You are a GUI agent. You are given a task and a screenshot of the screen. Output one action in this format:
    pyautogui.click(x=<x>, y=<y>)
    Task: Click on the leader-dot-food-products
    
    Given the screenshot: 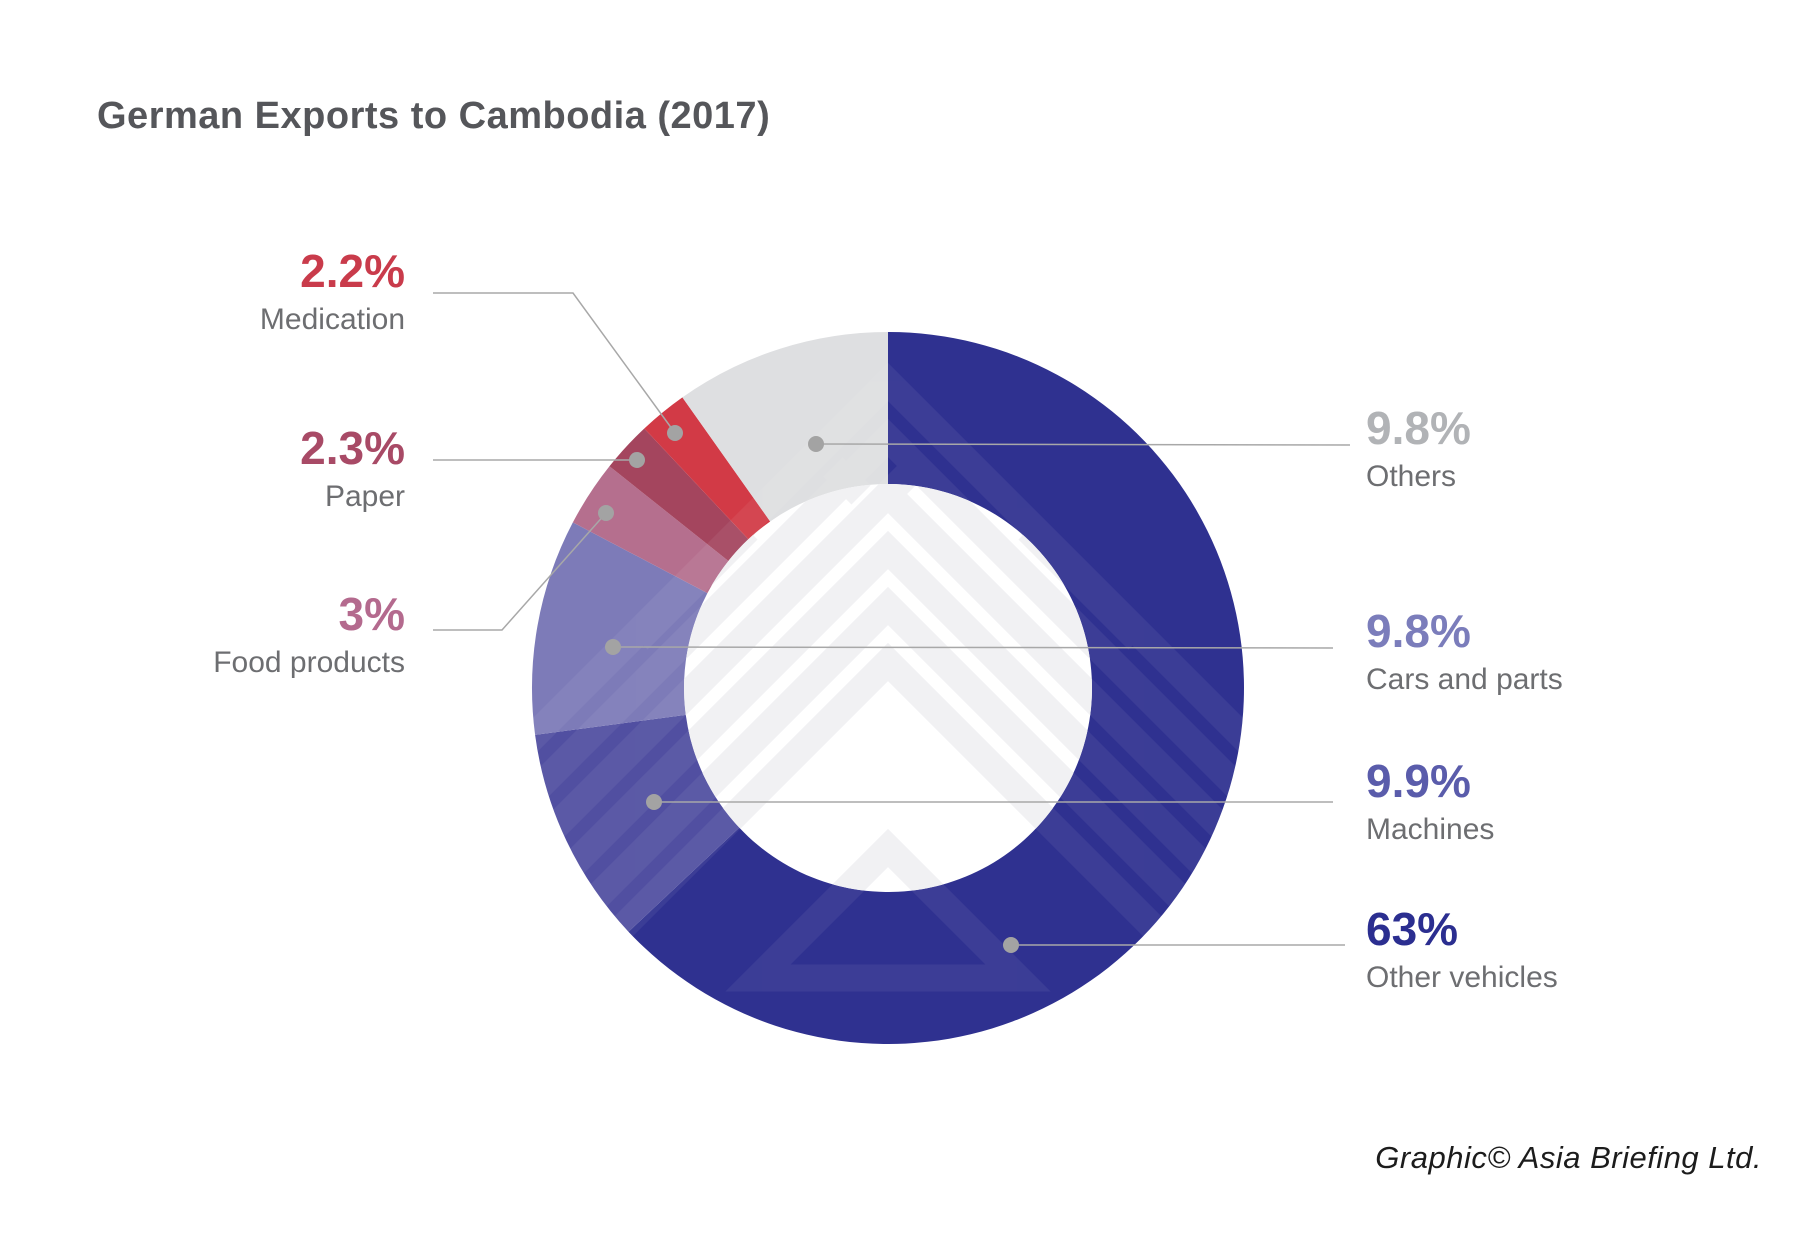 What is the action you would take?
    pyautogui.click(x=606, y=513)
    